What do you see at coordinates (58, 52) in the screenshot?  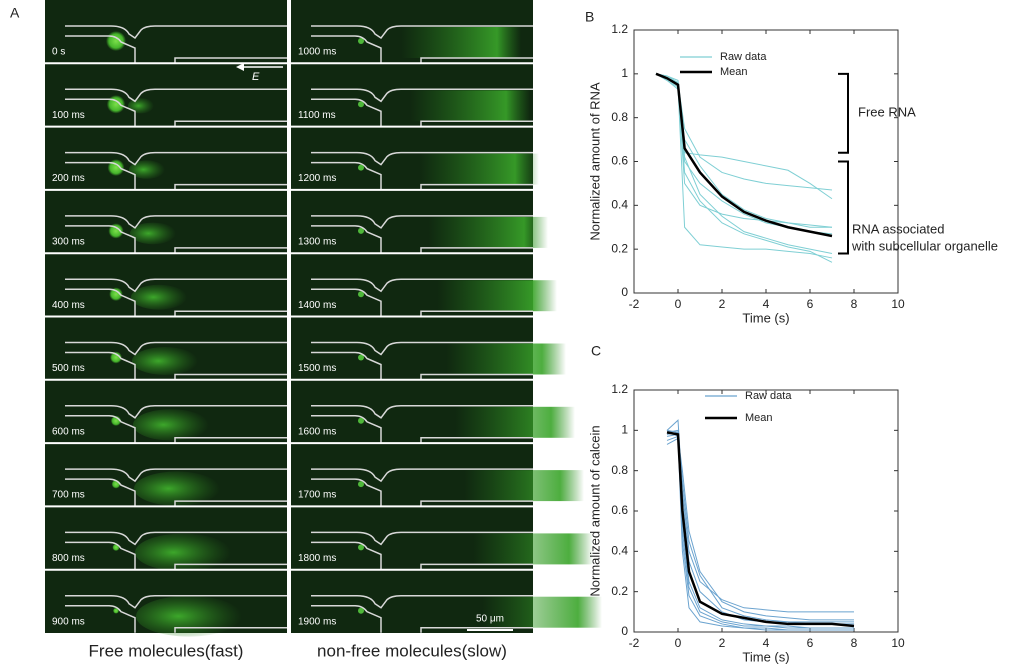 I see `time-label: 0 s` at bounding box center [58, 52].